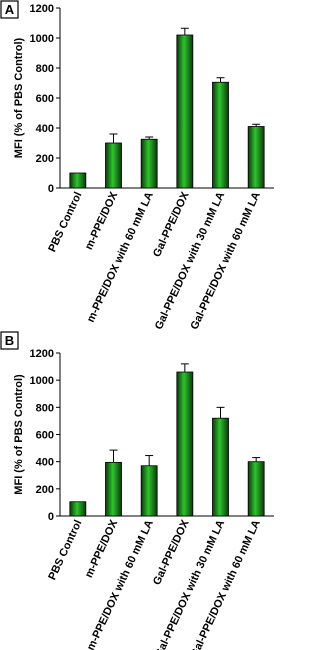 This screenshot has width=320, height=650. I want to click on panel-label: A, so click(10, 9).